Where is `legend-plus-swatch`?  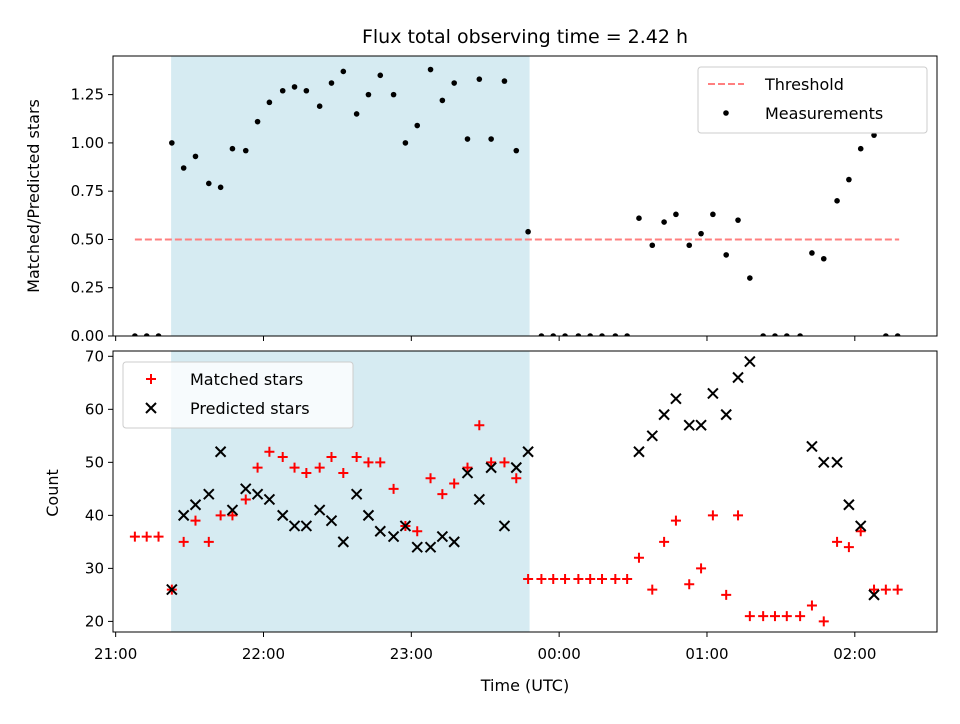
legend-plus-swatch is located at coordinates (151, 379).